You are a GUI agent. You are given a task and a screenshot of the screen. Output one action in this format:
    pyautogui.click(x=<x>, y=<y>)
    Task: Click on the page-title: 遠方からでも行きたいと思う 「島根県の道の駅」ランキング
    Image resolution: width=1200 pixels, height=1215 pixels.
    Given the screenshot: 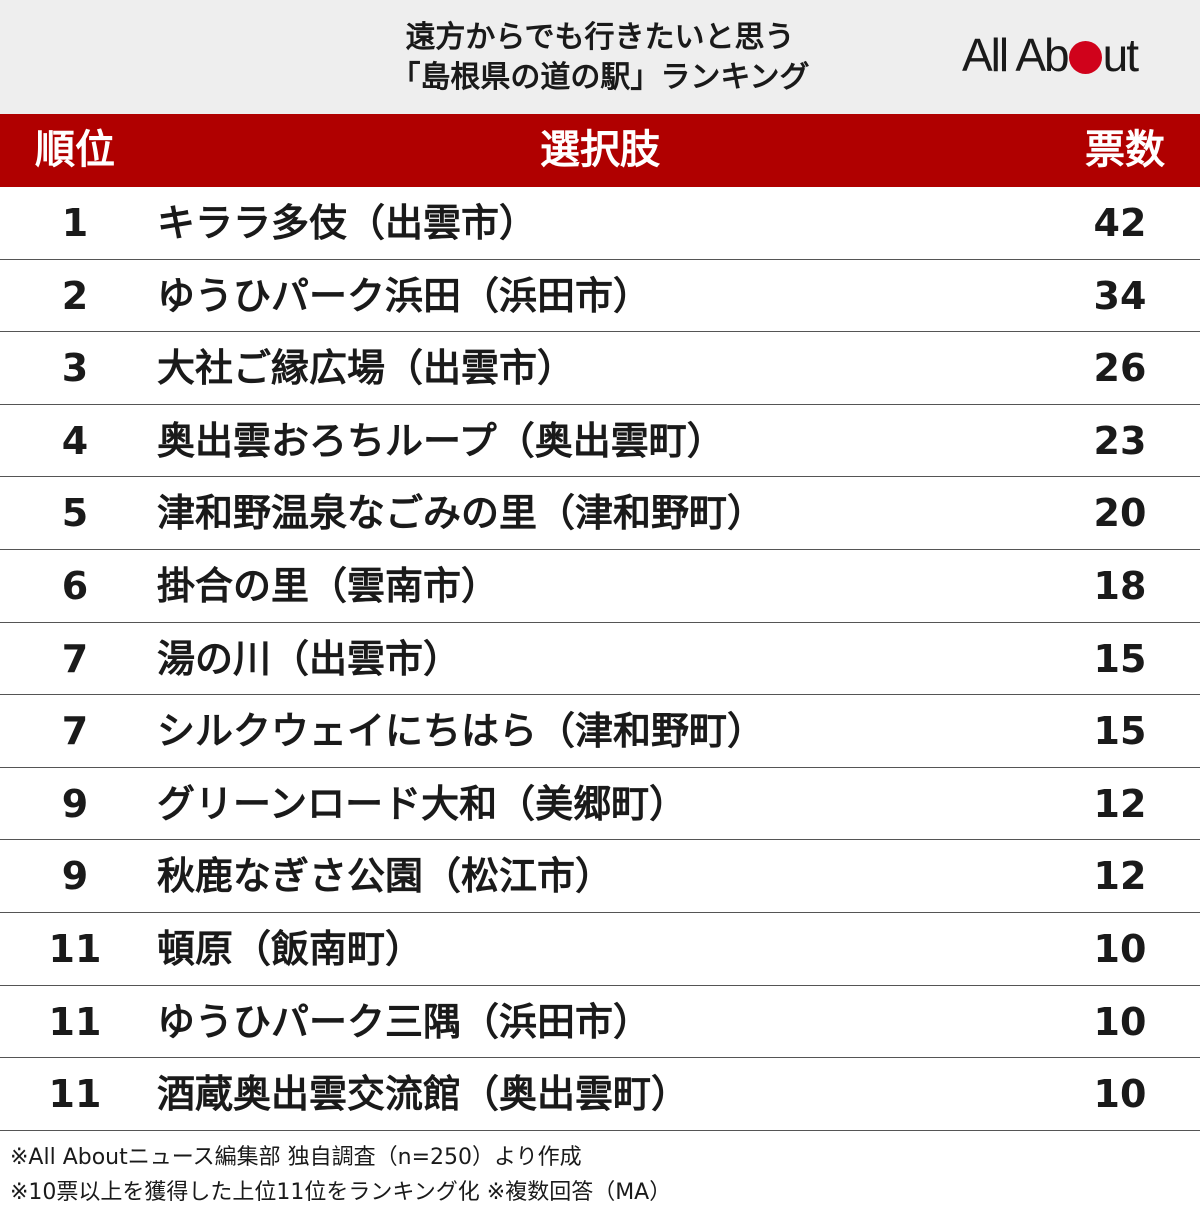 What is the action you would take?
    pyautogui.click(x=600, y=58)
    